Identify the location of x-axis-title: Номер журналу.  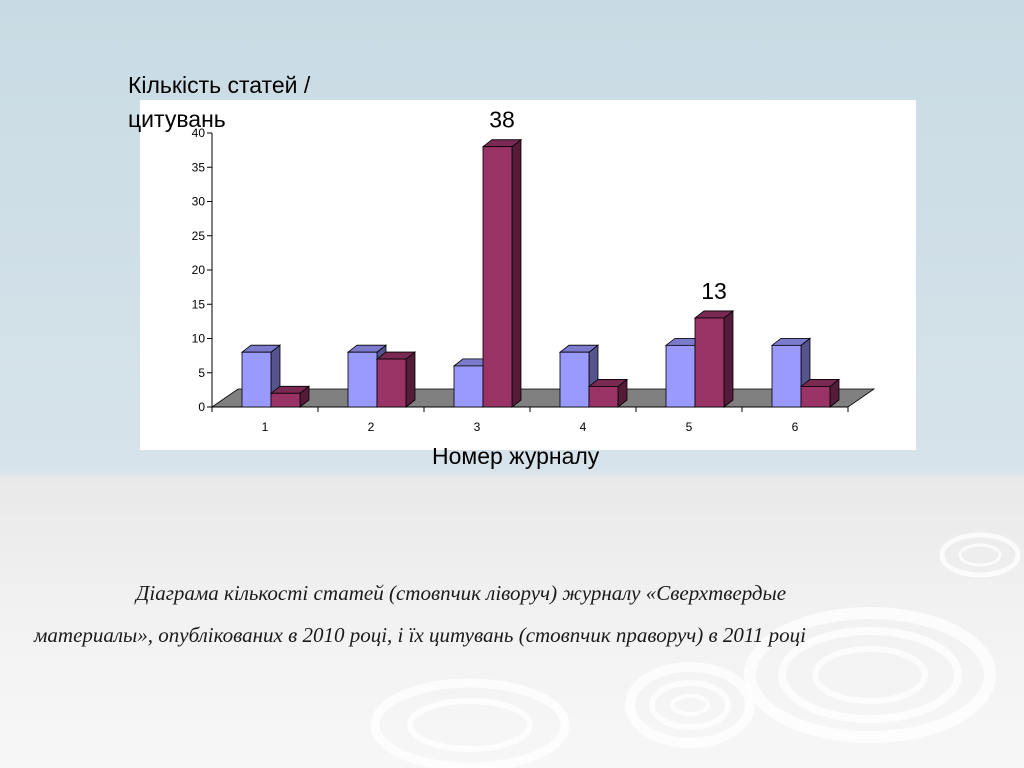
(516, 456).